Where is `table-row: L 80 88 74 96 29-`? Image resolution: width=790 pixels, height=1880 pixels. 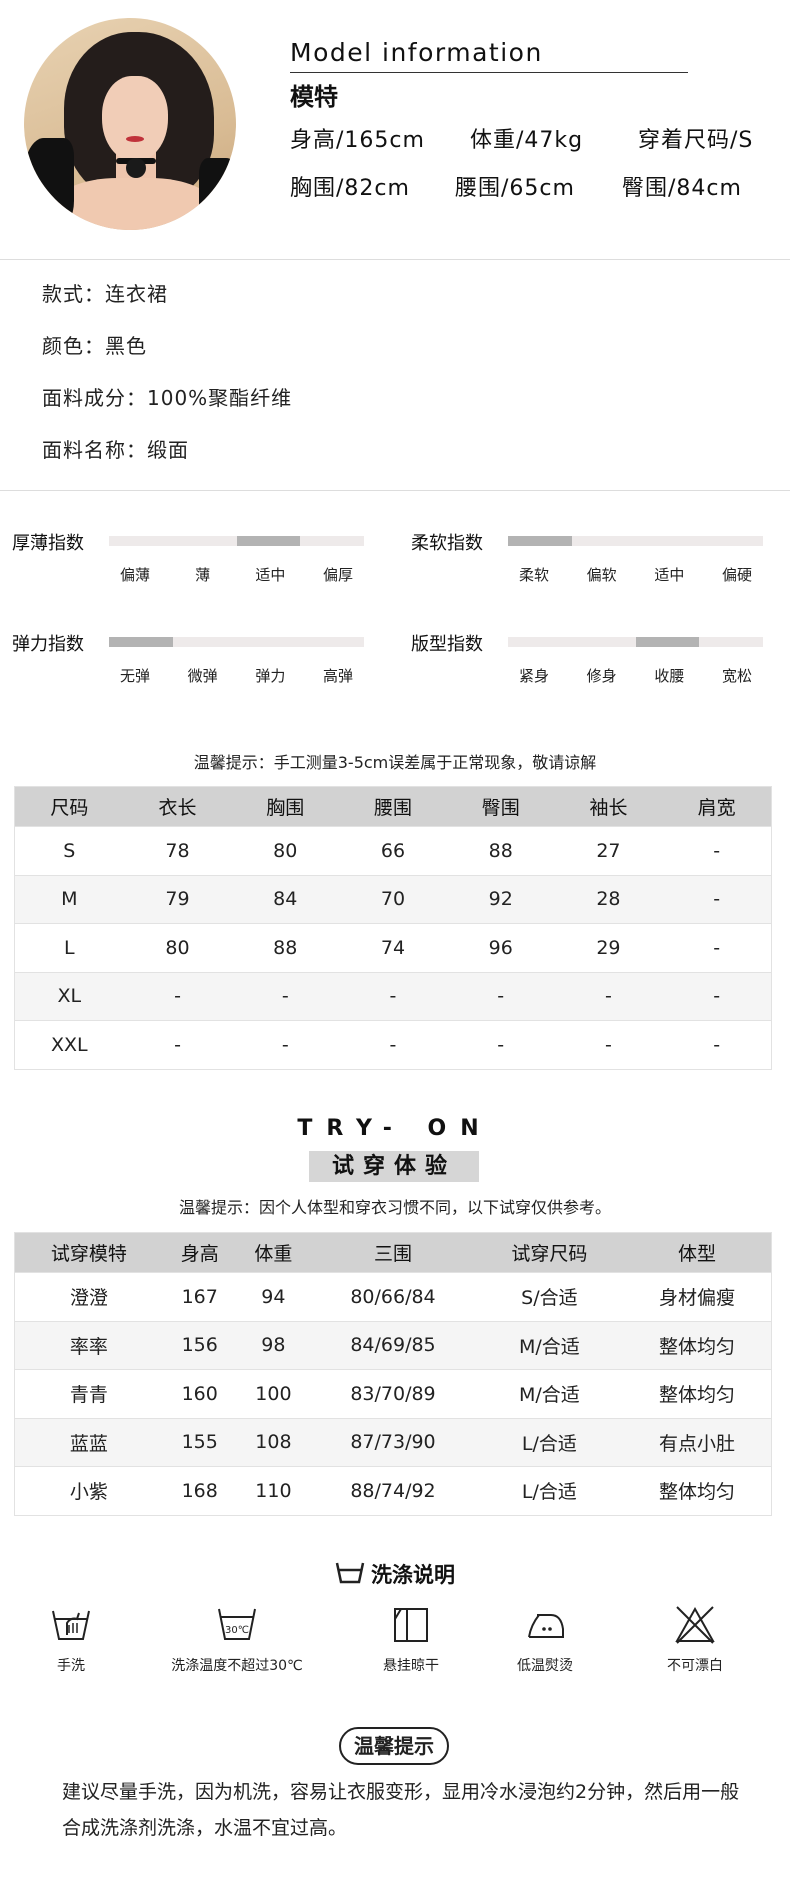
table-row: L 80 88 74 96 29- is located at coordinates (393, 947).